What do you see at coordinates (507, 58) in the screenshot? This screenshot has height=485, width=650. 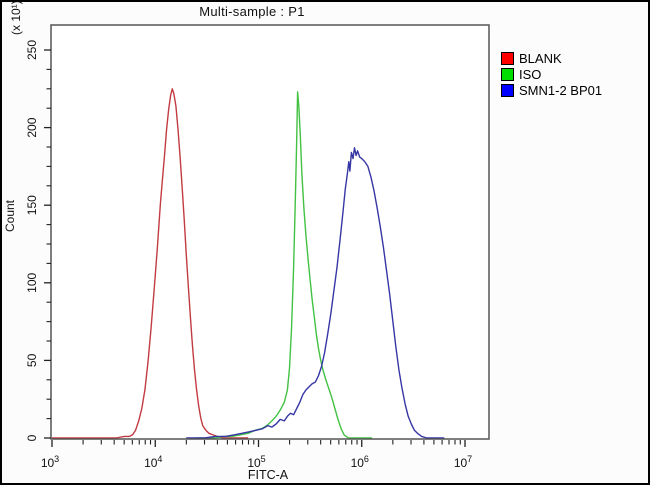 I see `legend-swatch-red` at bounding box center [507, 58].